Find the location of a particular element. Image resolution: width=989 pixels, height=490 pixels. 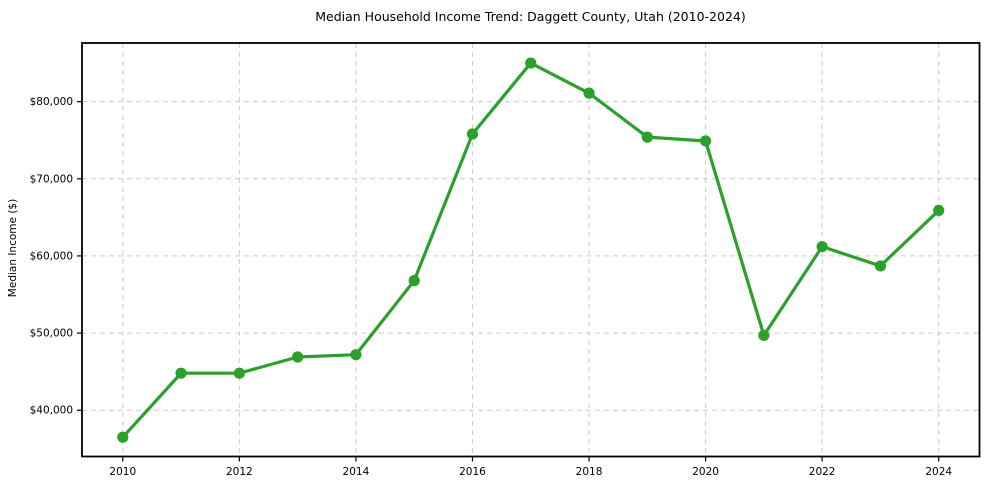

x-tick-label: 2014 is located at coordinates (356, 472).